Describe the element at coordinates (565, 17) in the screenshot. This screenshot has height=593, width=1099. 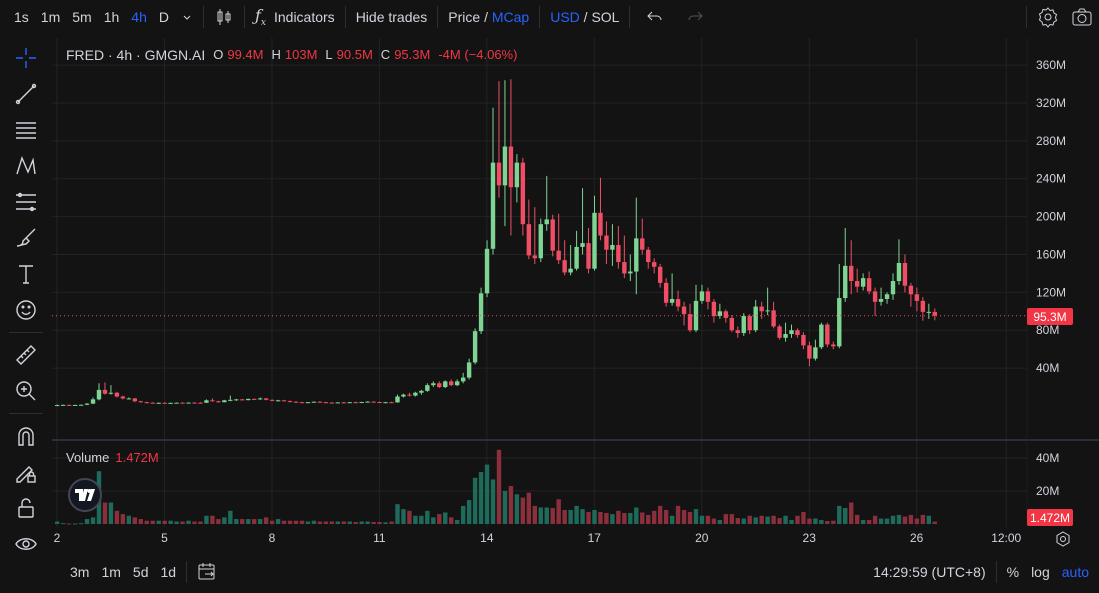
I see `usd-option: USD` at that location.